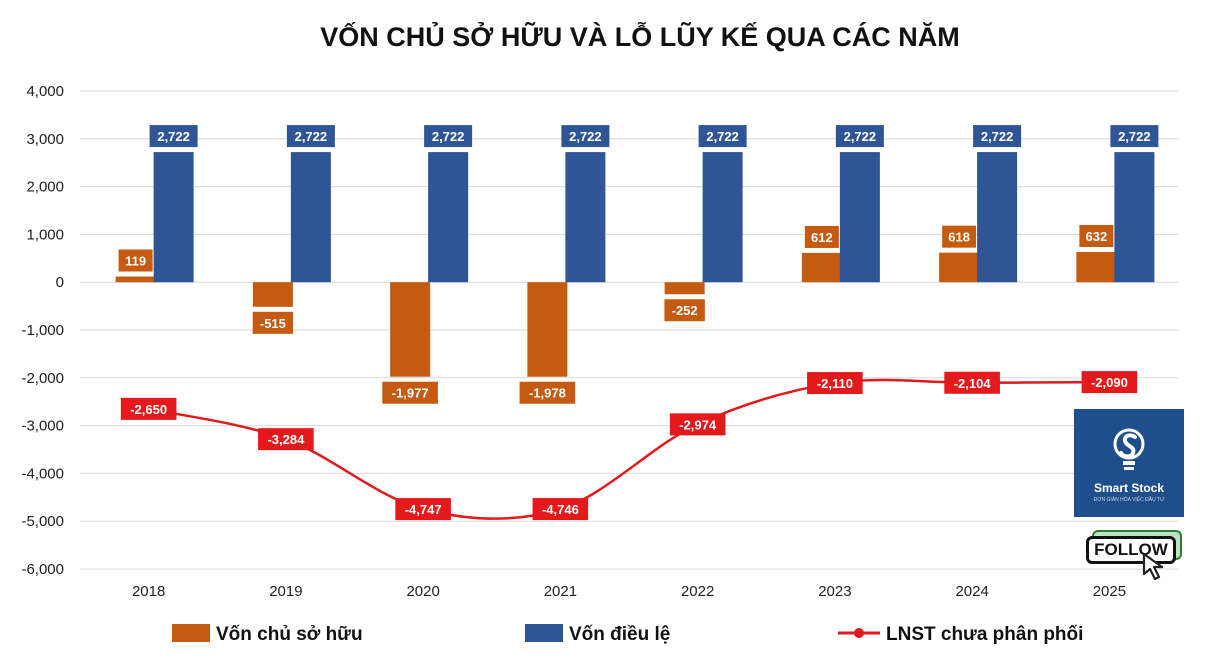 The width and height of the screenshot is (1220, 671). I want to click on label-lnst-text: -4,746, so click(560, 509).